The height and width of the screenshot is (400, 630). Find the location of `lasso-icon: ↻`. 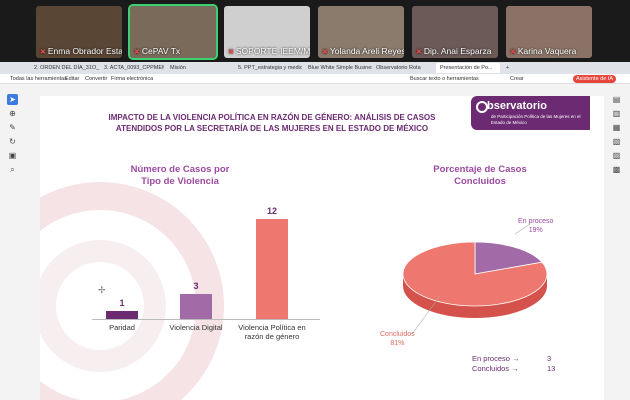

lasso-icon: ↻ is located at coordinates (12, 141).